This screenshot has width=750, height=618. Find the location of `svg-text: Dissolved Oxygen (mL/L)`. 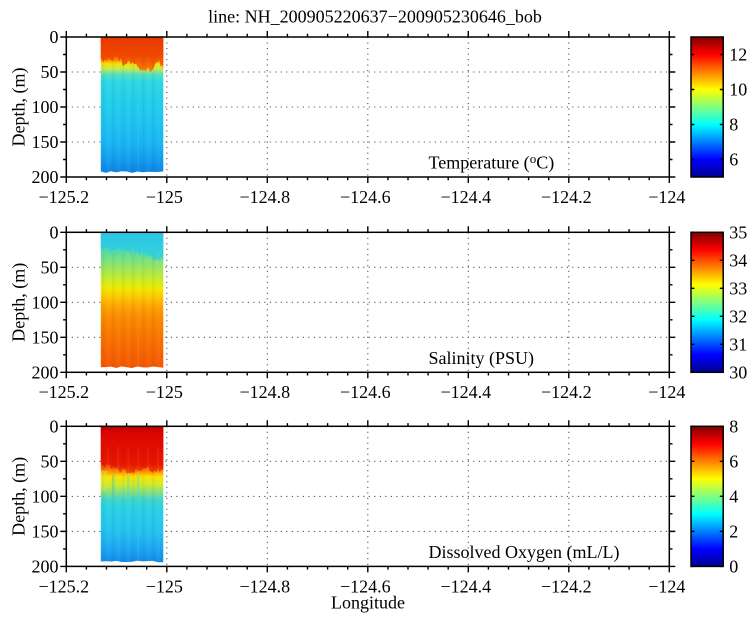

svg-text: Dissolved Oxygen (mL/L) is located at coordinates (524, 552).